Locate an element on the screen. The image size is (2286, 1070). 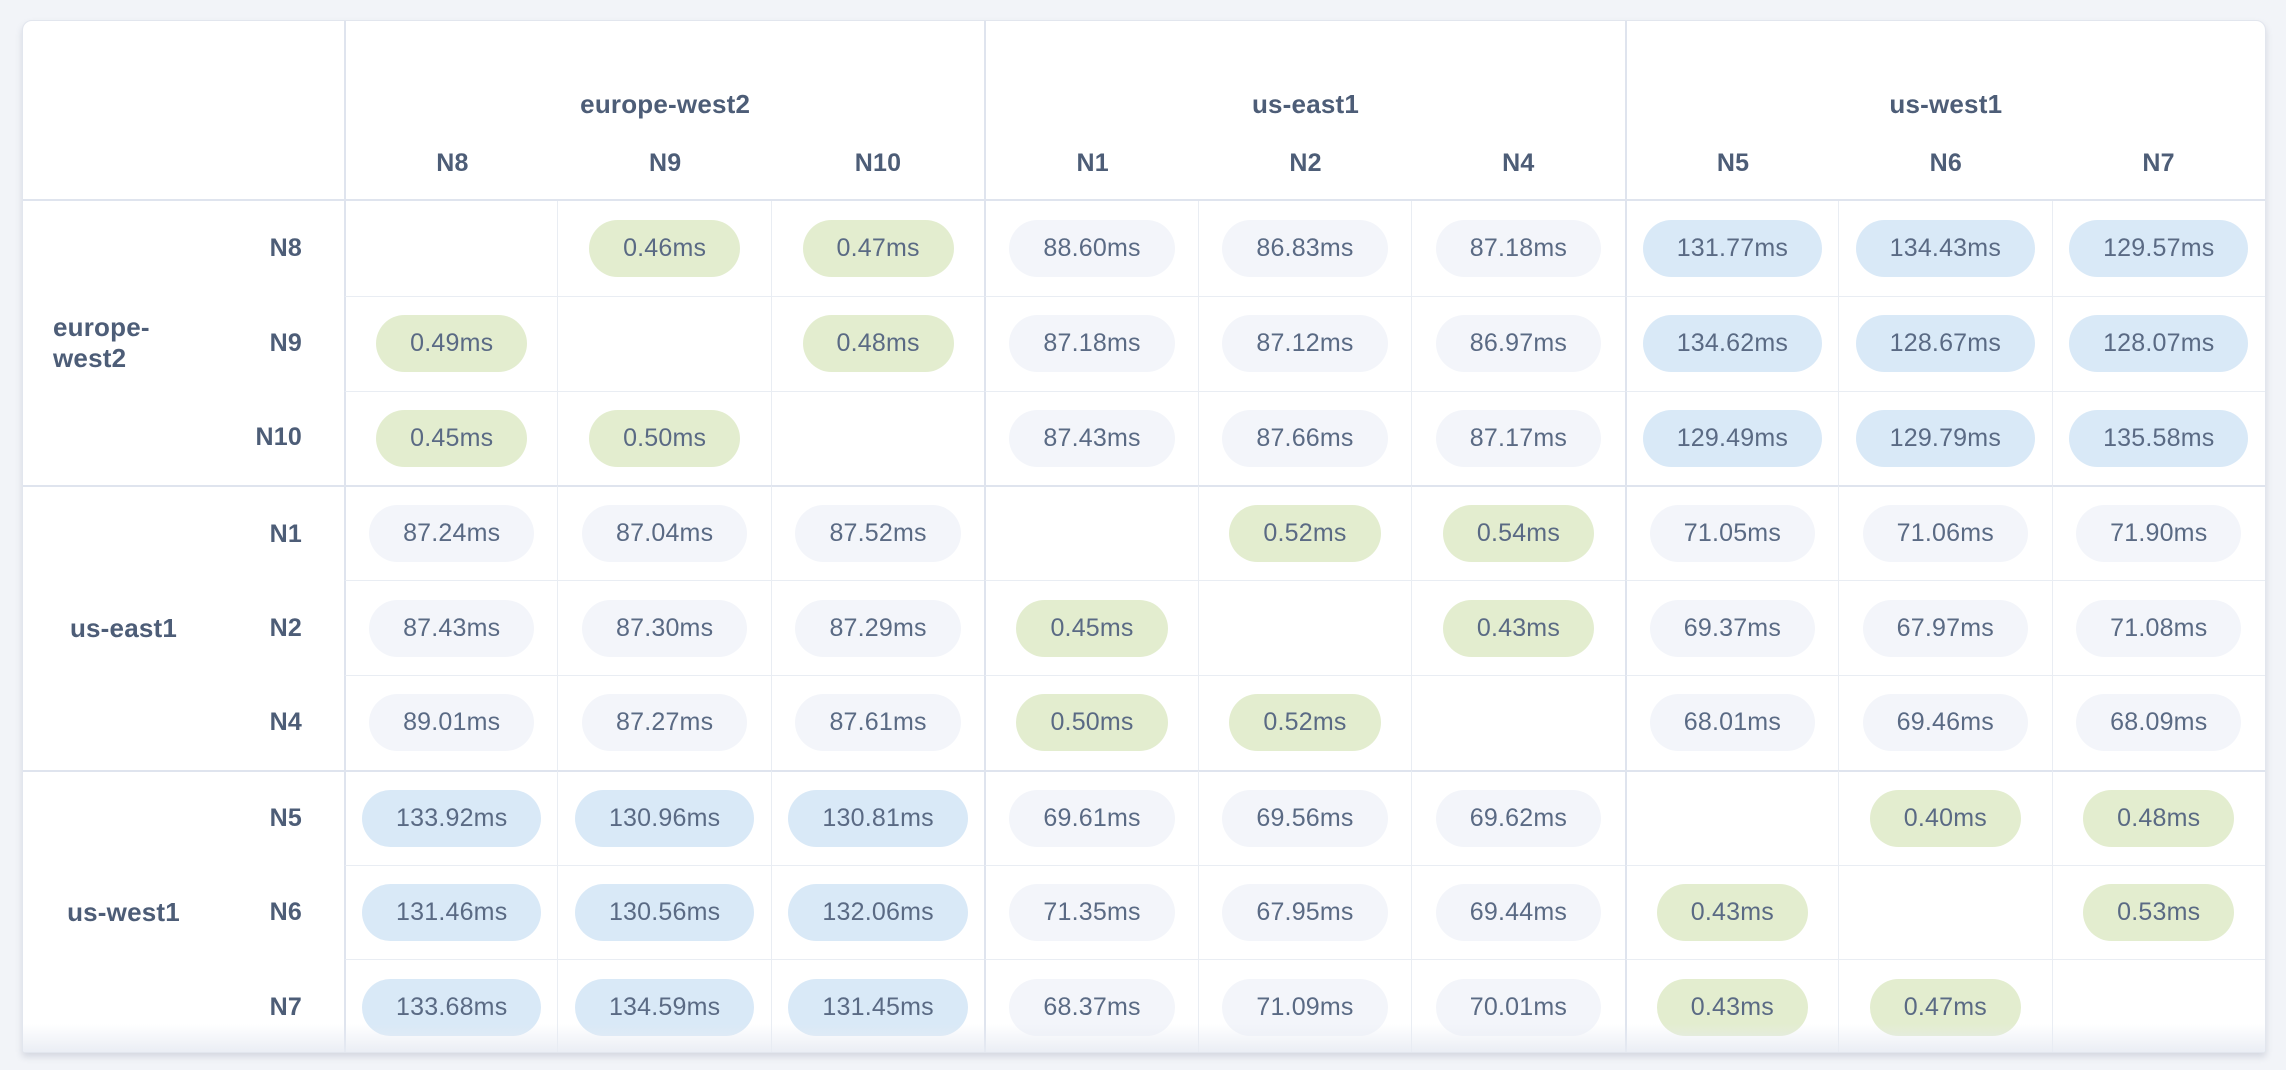
matrix-cell-N1-N9: 87.04ms is located at coordinates (664, 533).